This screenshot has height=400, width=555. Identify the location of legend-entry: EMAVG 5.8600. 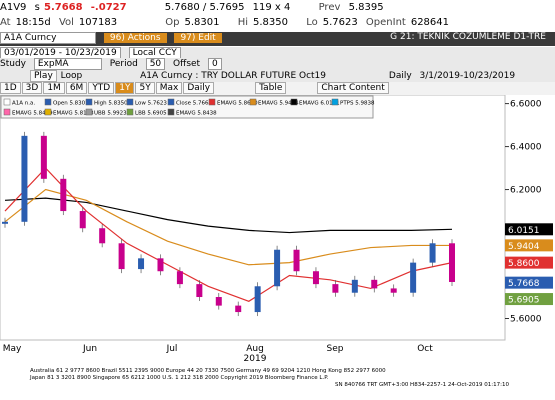
(237, 104).